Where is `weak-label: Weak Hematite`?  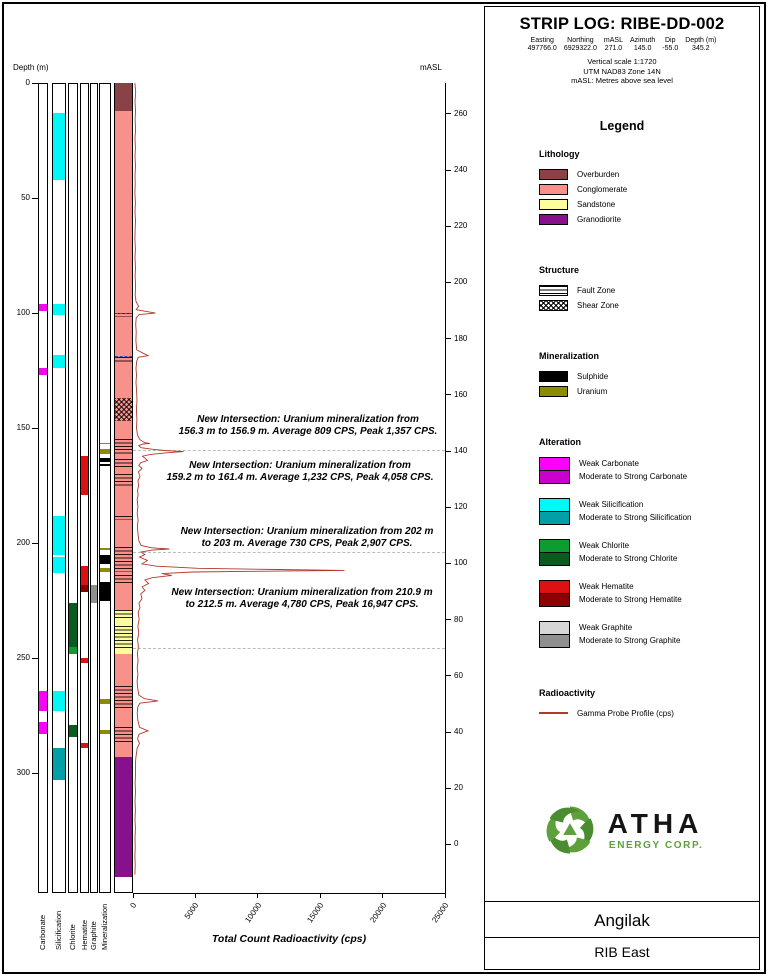
weak-label: Weak Hematite is located at coordinates (606, 586).